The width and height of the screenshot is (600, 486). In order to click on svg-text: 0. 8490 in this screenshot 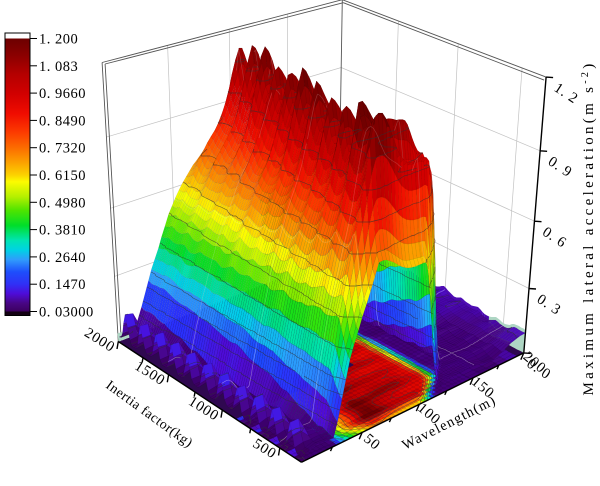, I will do `click(62, 121)`.